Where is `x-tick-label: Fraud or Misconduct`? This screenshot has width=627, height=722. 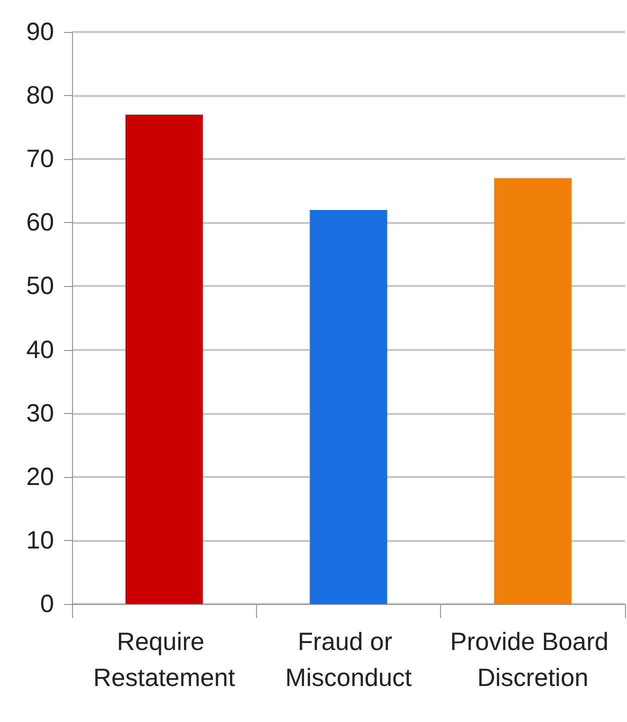 x-tick-label: Fraud or Misconduct is located at coordinates (348, 660).